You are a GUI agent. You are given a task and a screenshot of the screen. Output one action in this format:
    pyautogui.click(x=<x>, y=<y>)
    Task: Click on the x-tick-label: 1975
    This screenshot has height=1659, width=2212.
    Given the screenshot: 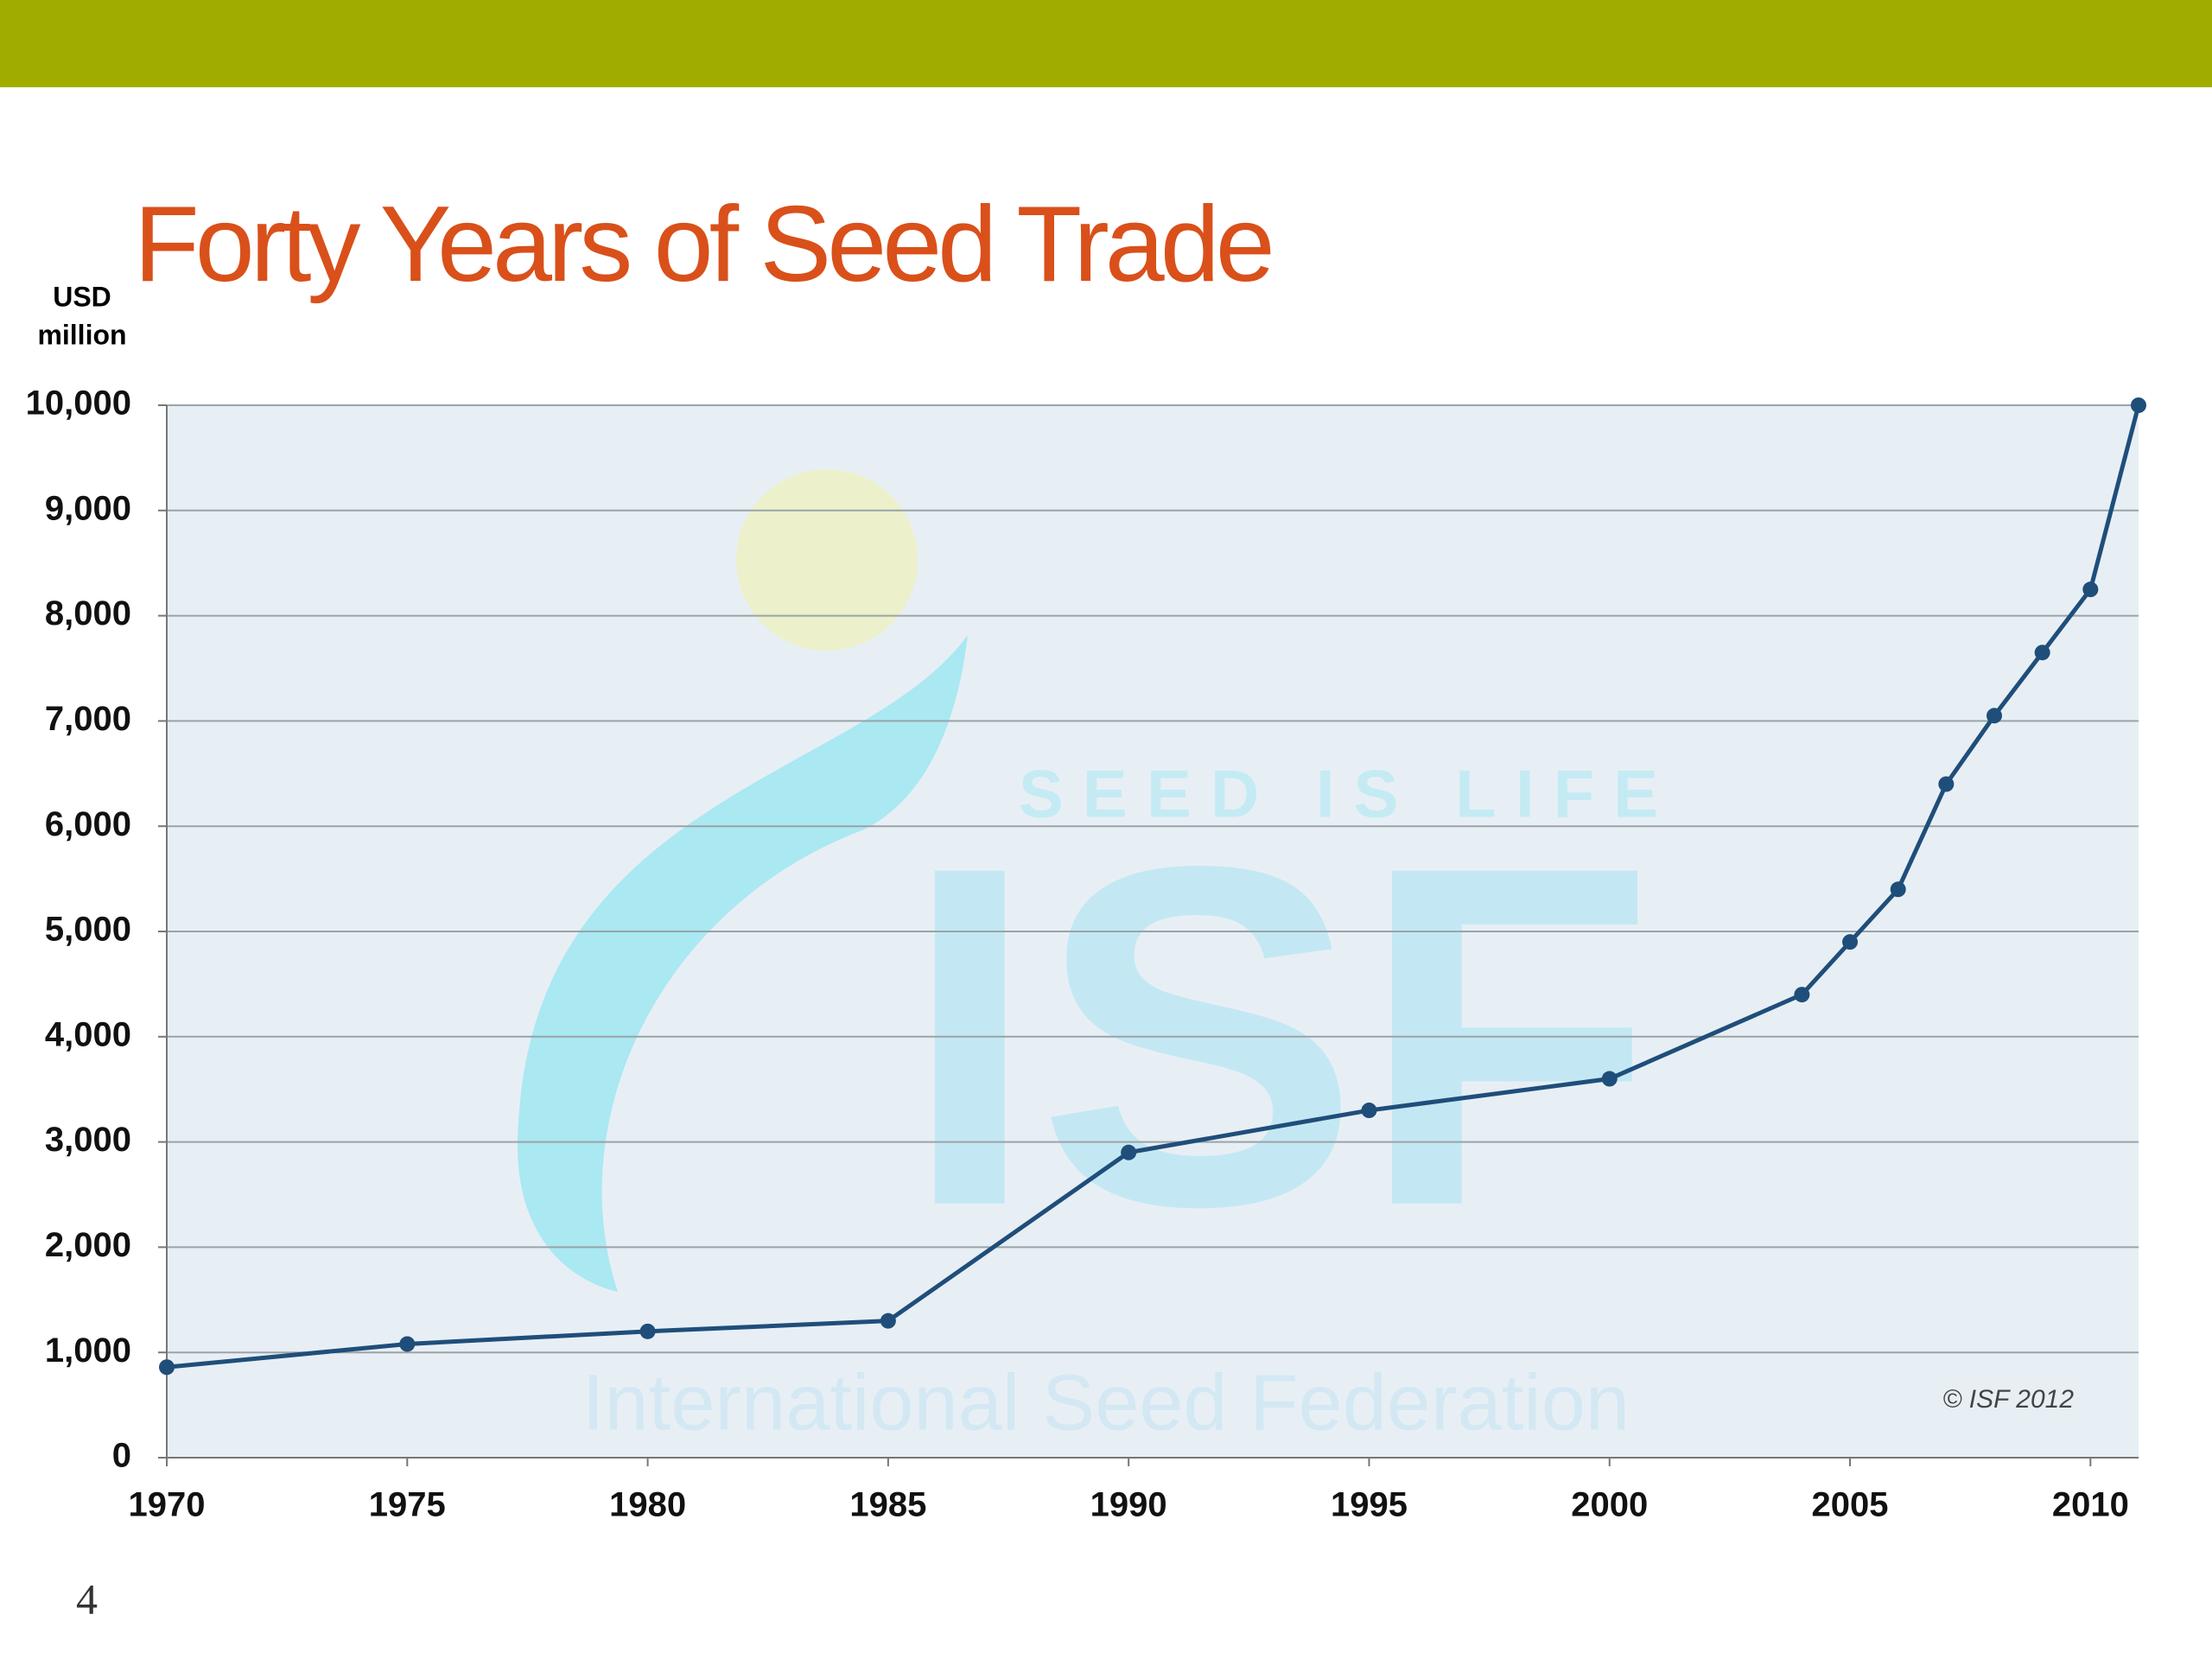 What is the action you would take?
    pyautogui.click(x=407, y=1505)
    